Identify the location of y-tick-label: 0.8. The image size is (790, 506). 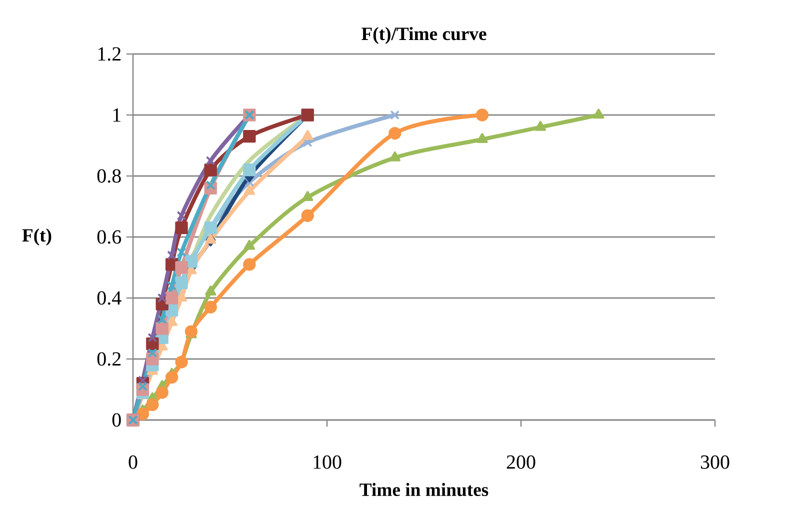
(109, 176).